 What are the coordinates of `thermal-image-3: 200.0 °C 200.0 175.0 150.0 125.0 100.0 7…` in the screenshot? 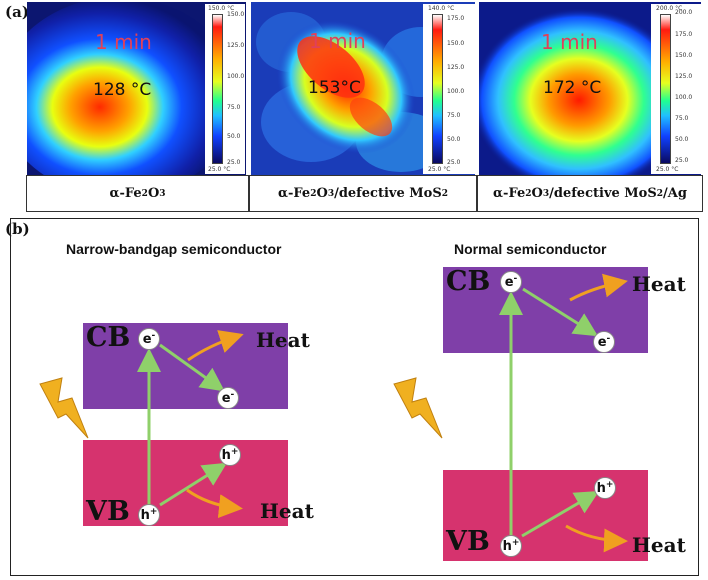 It's located at (590, 88).